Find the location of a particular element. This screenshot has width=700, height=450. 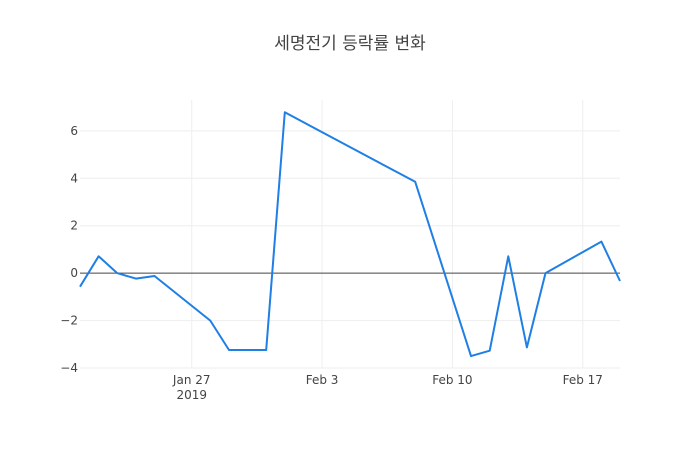

x-tick-label: Jan 27 is located at coordinates (191, 380).